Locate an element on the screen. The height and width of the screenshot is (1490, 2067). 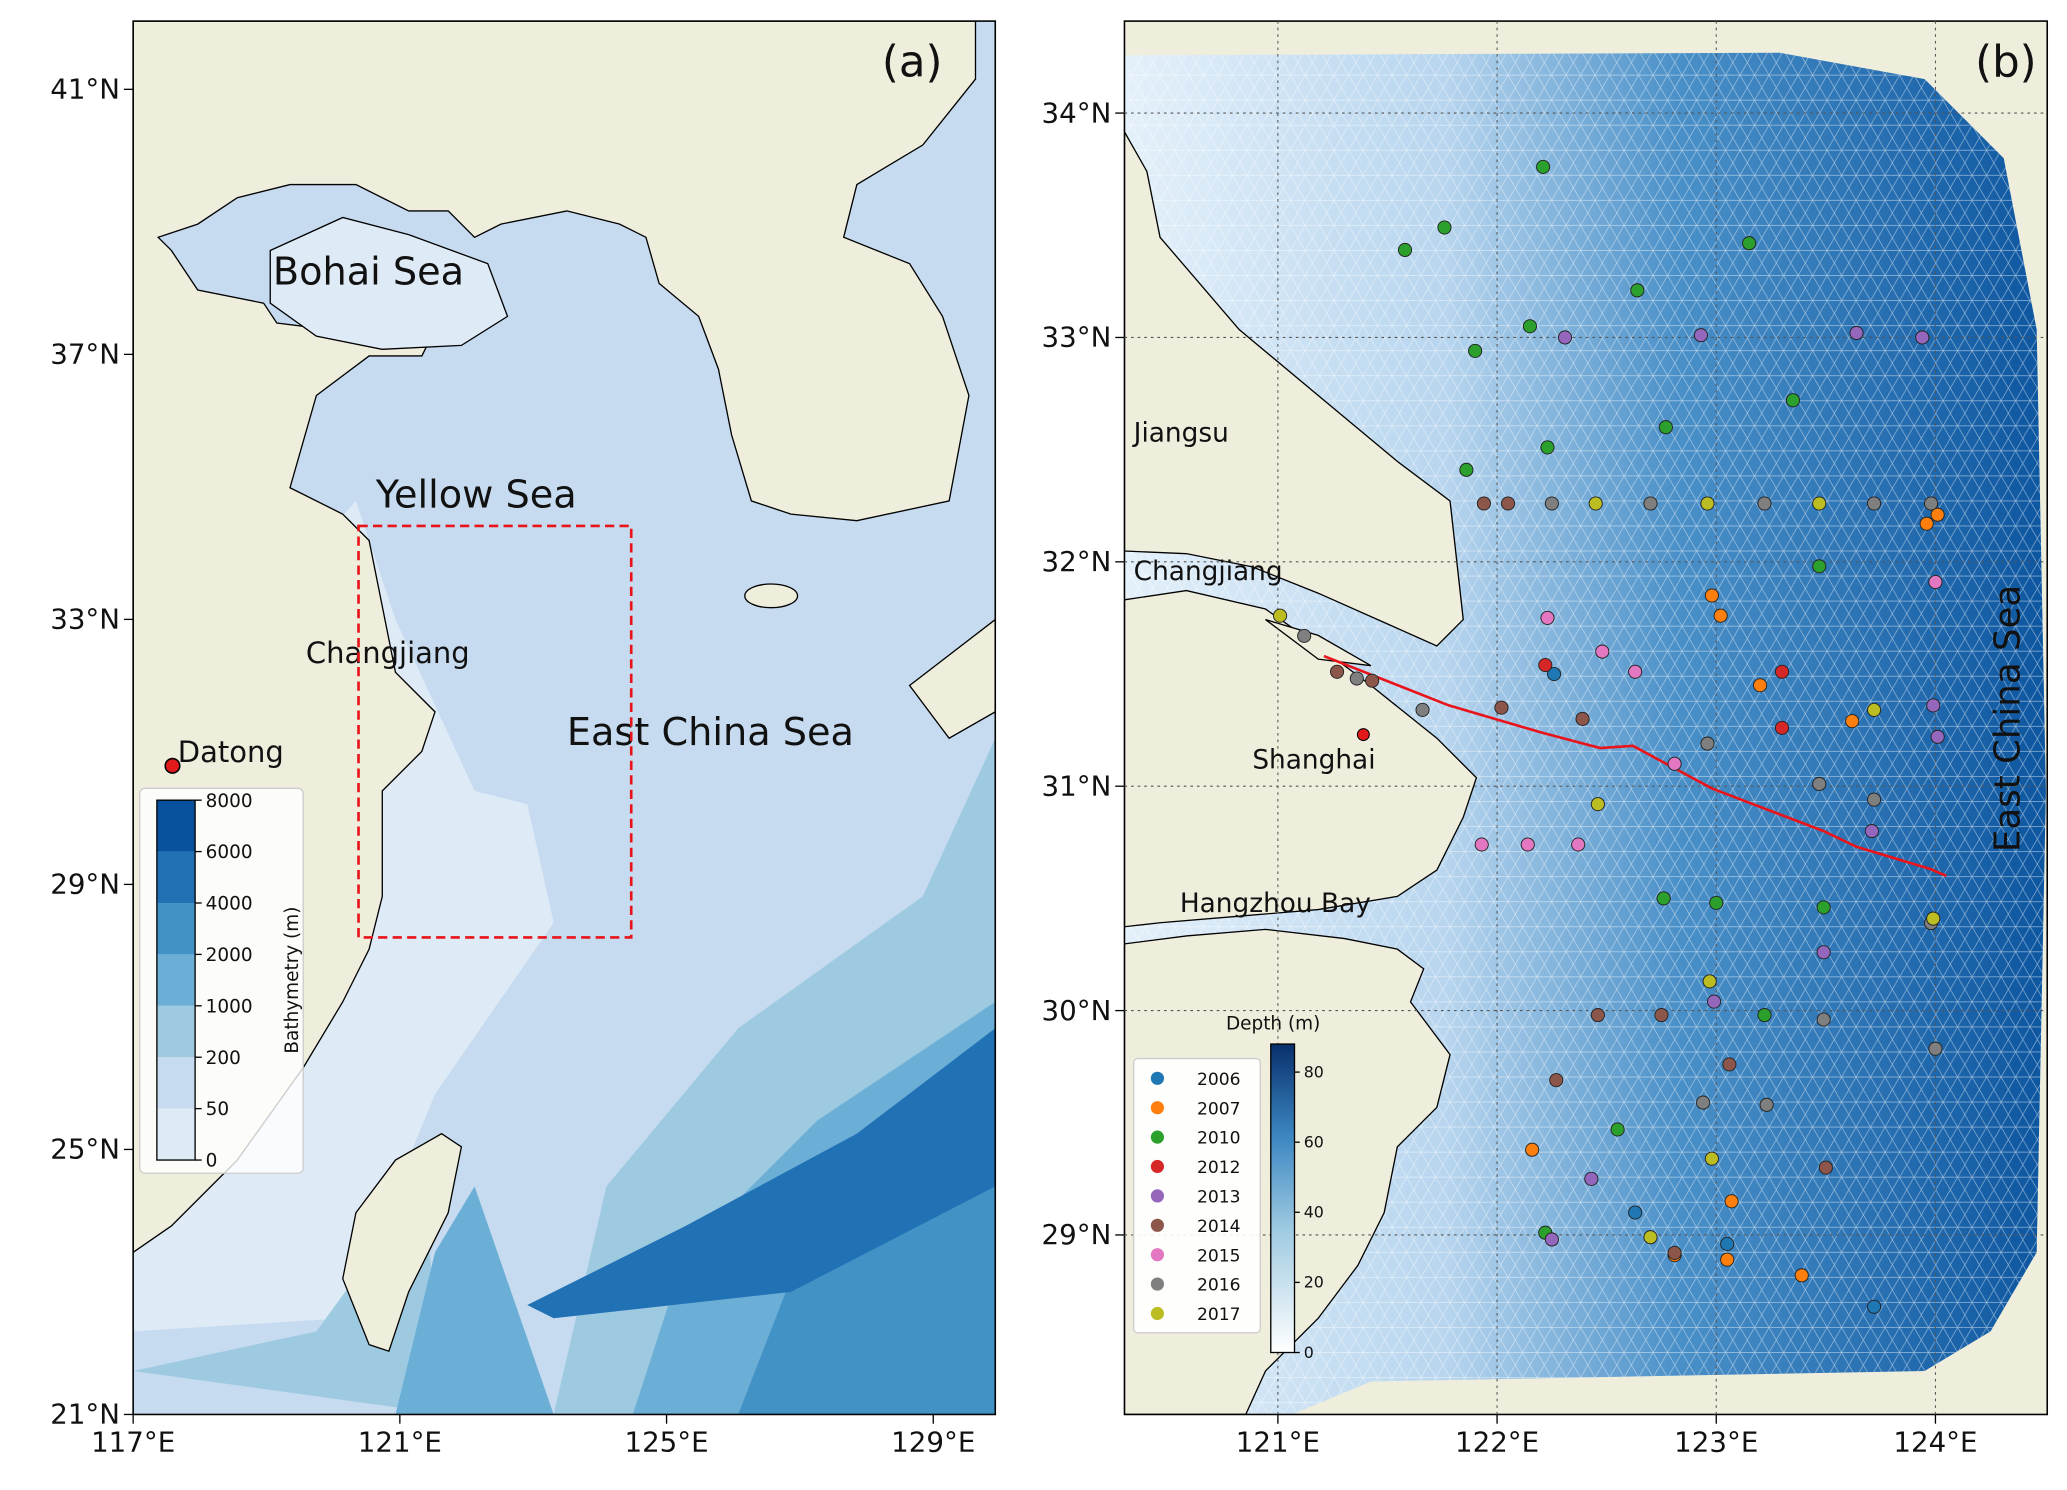
colorbar-tick-label: 8000 is located at coordinates (229, 801).